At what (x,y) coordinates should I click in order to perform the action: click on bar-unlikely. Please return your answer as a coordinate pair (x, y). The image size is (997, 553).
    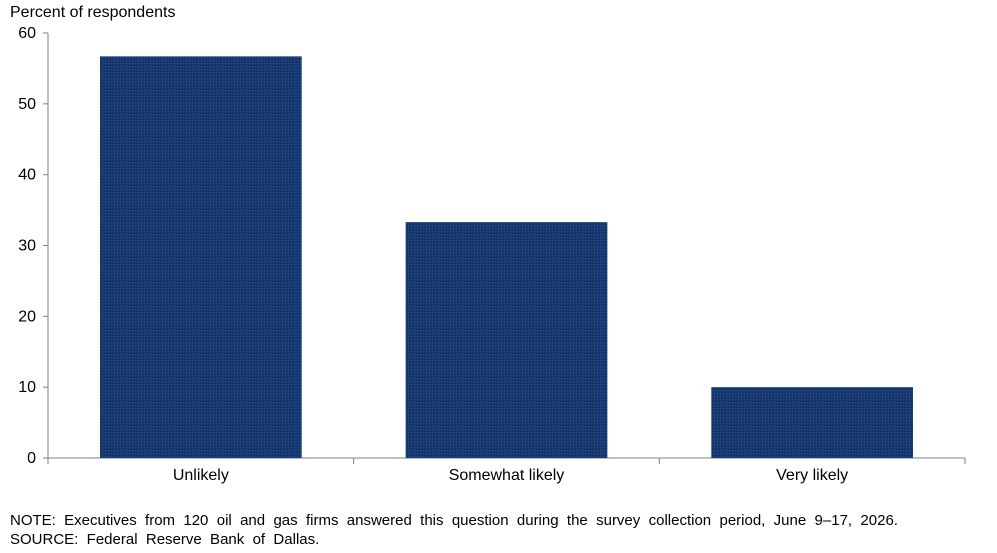
    Looking at the image, I should click on (200, 257).